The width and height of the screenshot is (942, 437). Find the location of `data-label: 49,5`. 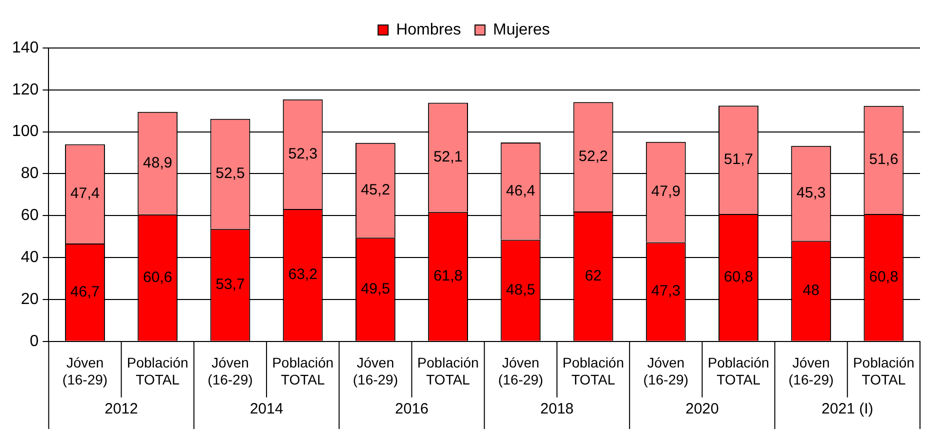

data-label: 49,5 is located at coordinates (375, 289).